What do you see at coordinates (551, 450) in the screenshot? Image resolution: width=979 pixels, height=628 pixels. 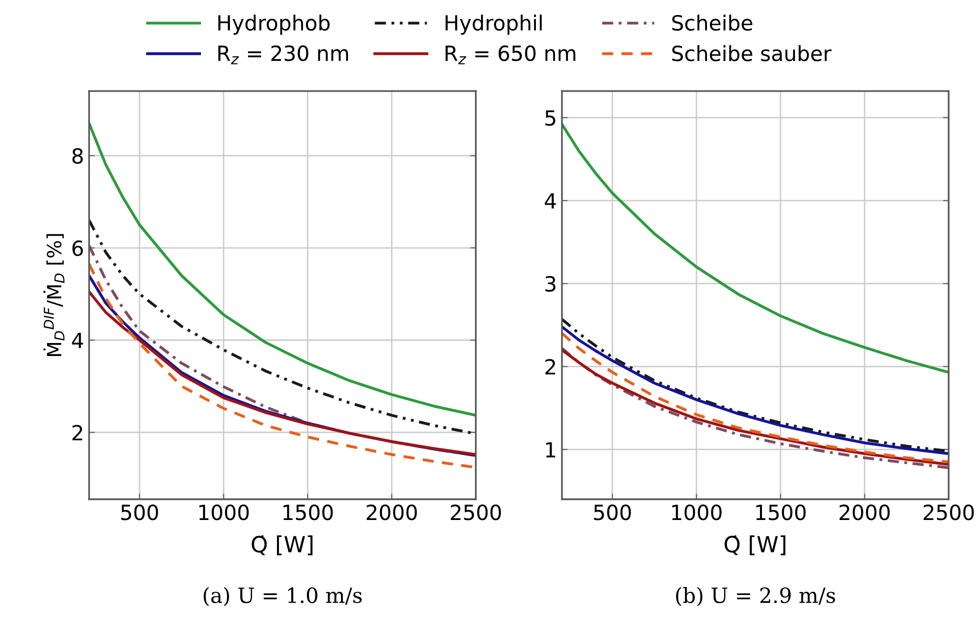 I see `y-tick-label: 1` at bounding box center [551, 450].